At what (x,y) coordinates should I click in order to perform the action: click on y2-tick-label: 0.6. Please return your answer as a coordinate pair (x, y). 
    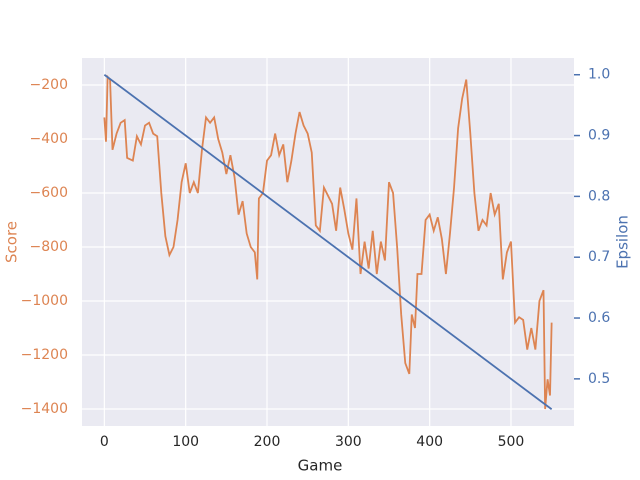
    Looking at the image, I should click on (599, 318).